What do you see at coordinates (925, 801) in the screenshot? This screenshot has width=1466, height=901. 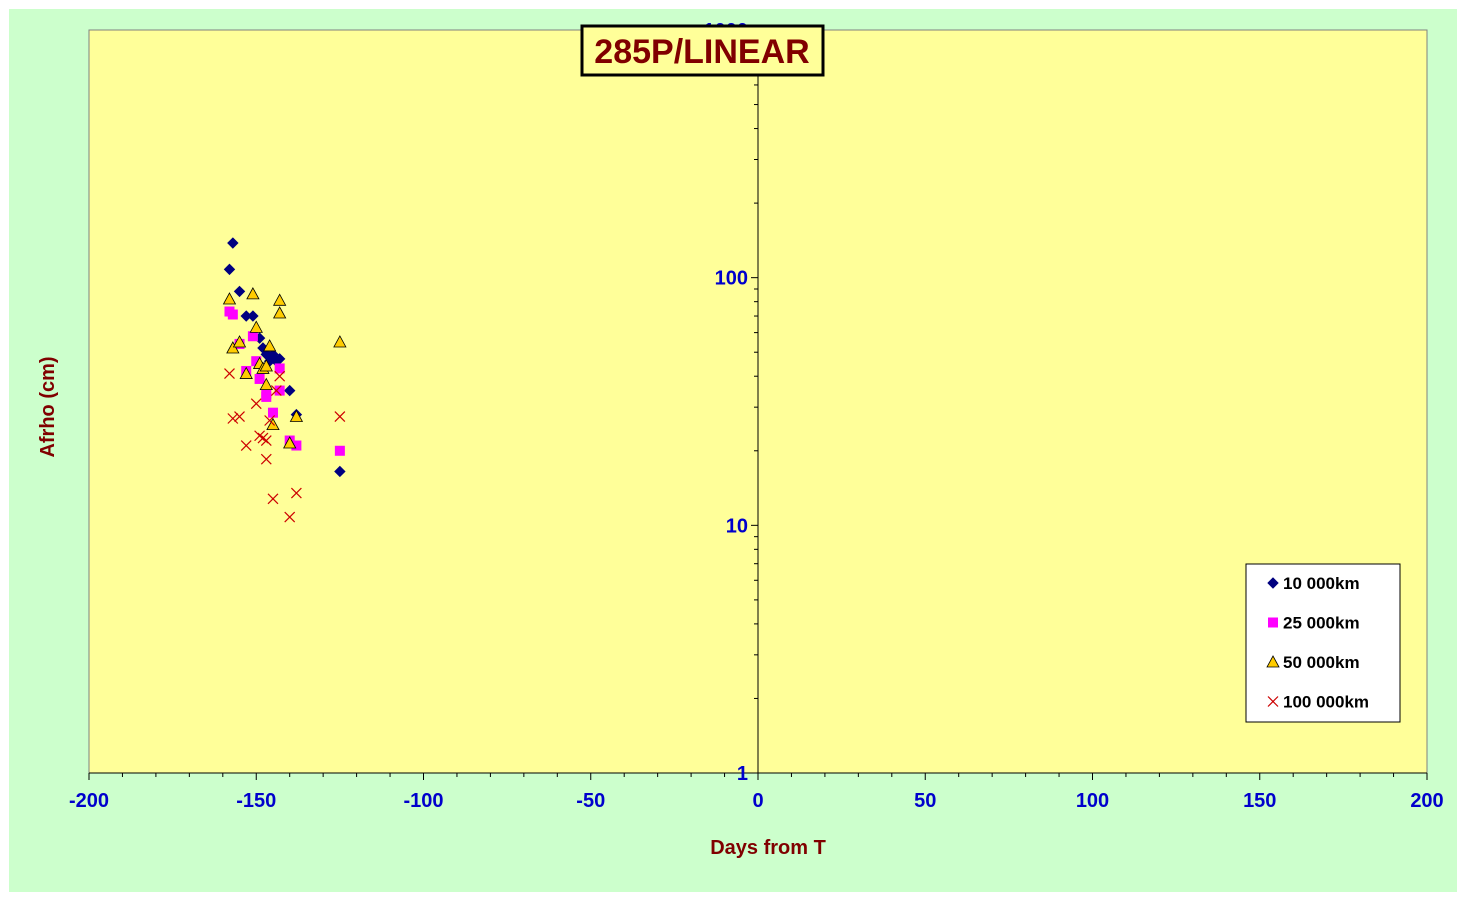 I see `x-tick-label: 50` at bounding box center [925, 801].